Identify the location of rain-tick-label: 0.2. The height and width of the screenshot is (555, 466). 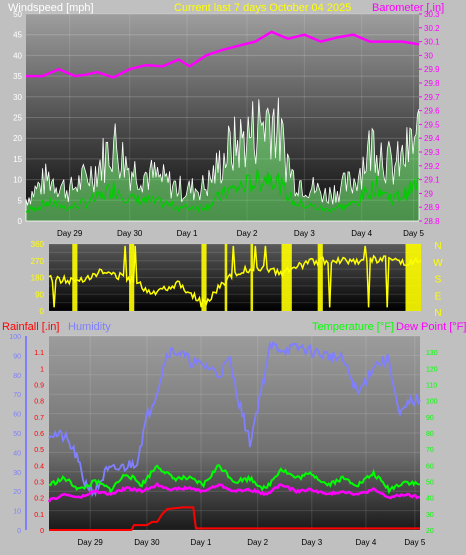
(39, 499).